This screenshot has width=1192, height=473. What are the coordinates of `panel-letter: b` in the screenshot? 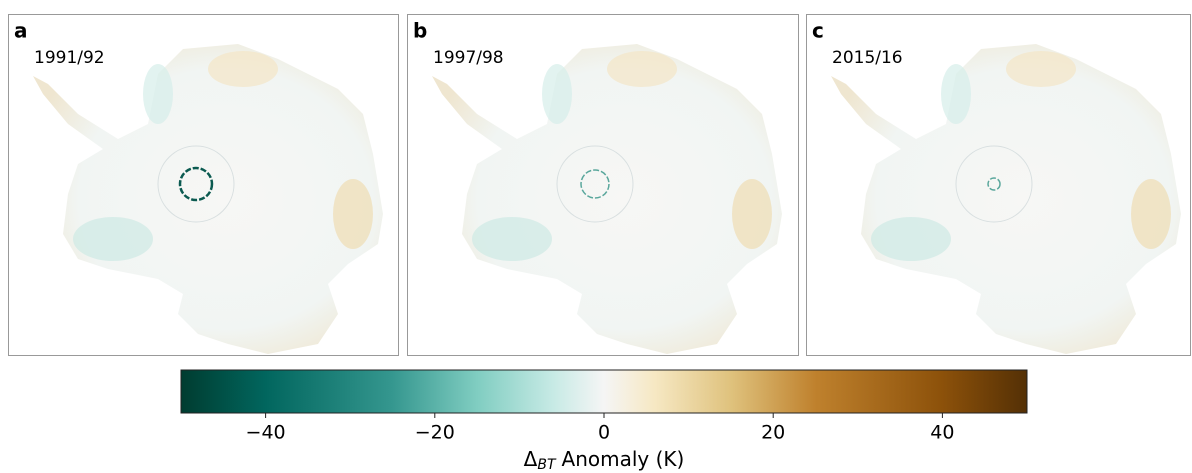 It's located at (420, 31).